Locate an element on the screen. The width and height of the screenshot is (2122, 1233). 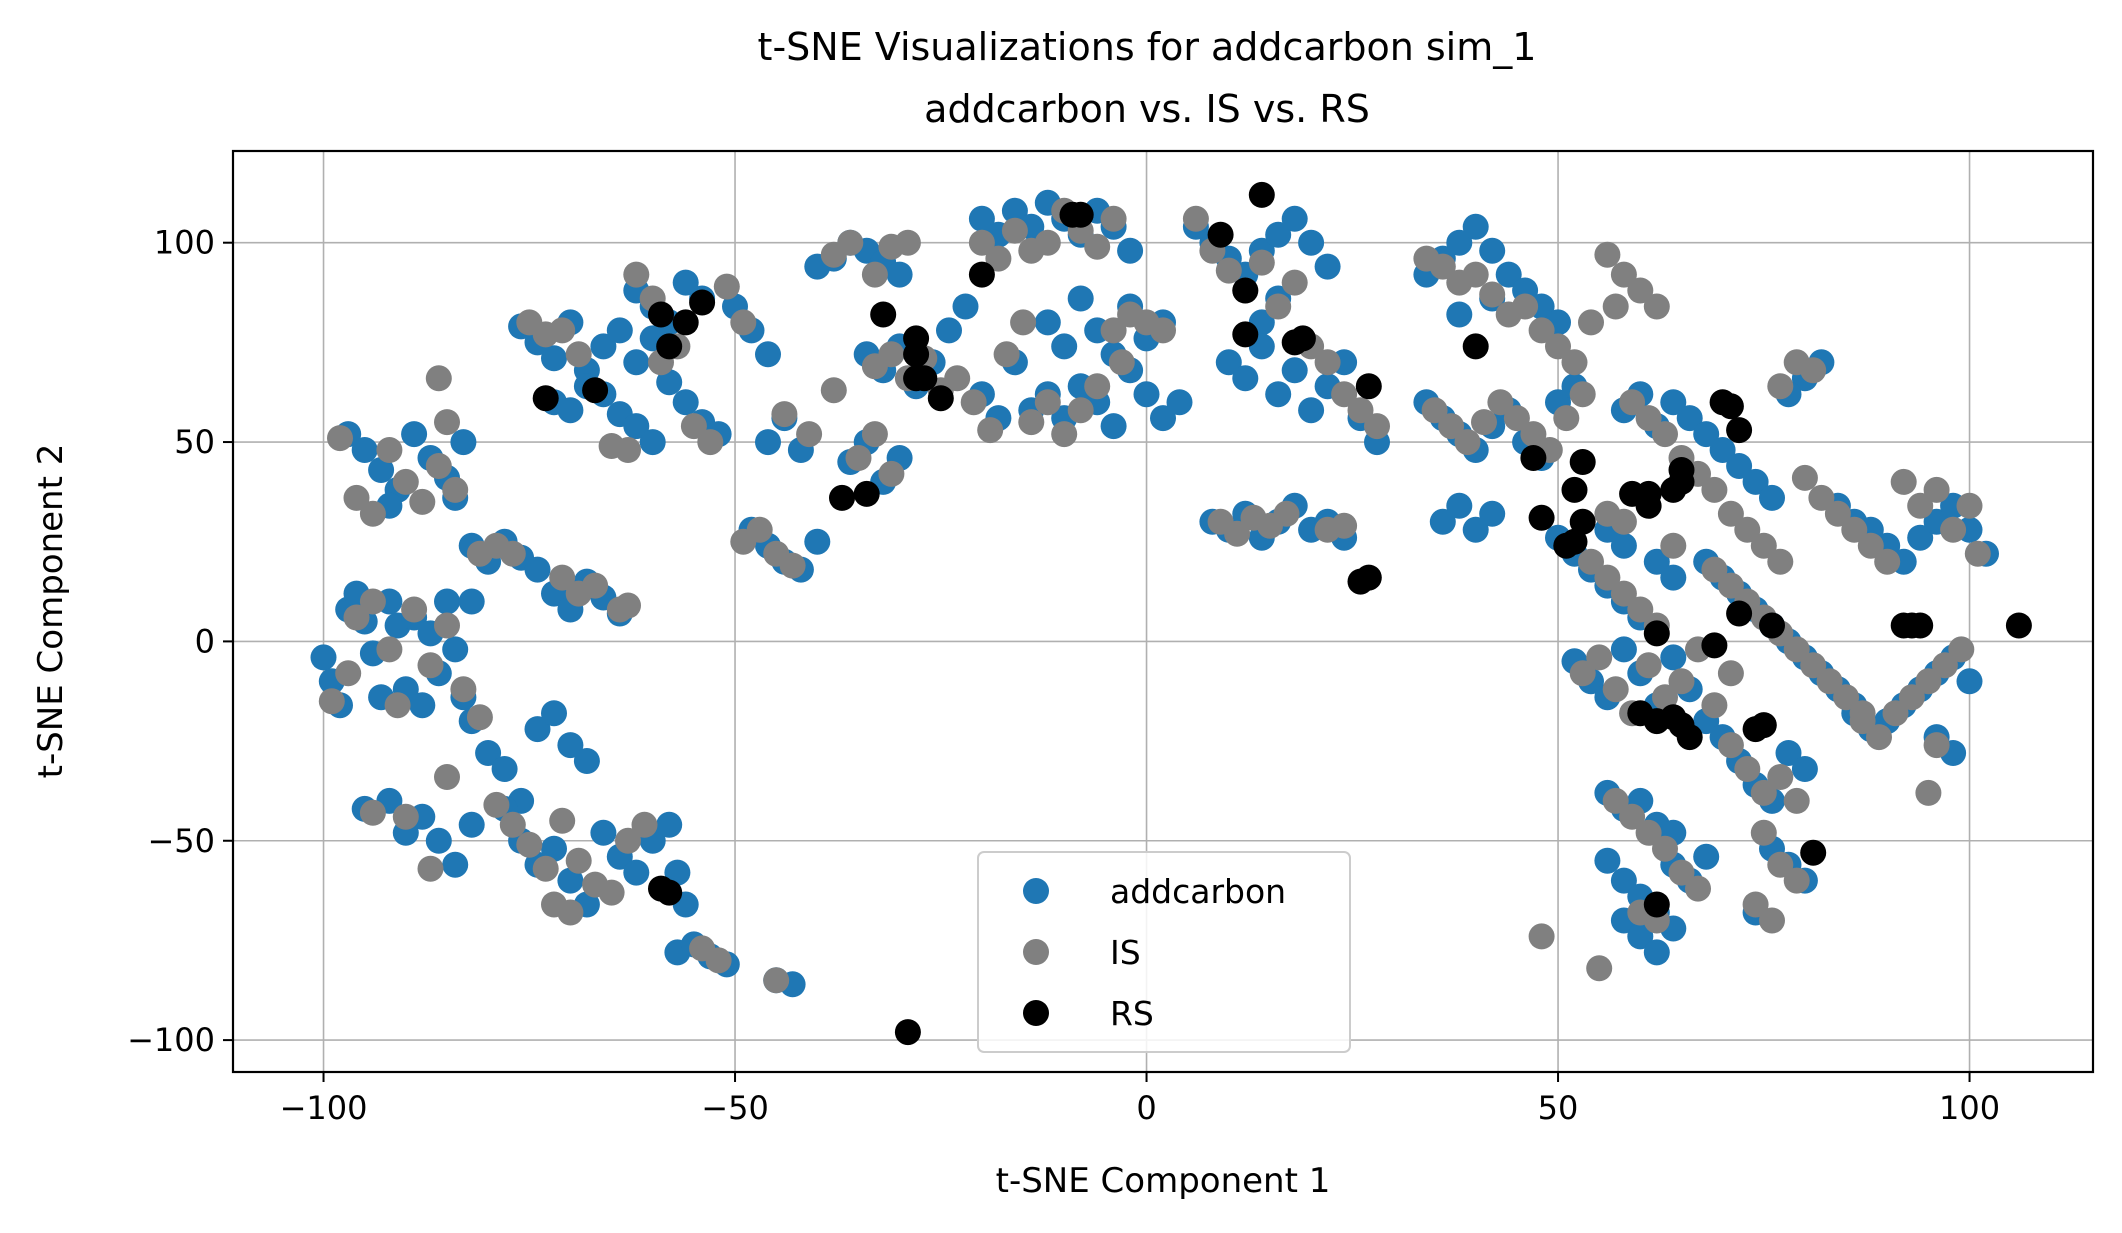
legend-marker-addcarbon is located at coordinates (1036, 891).